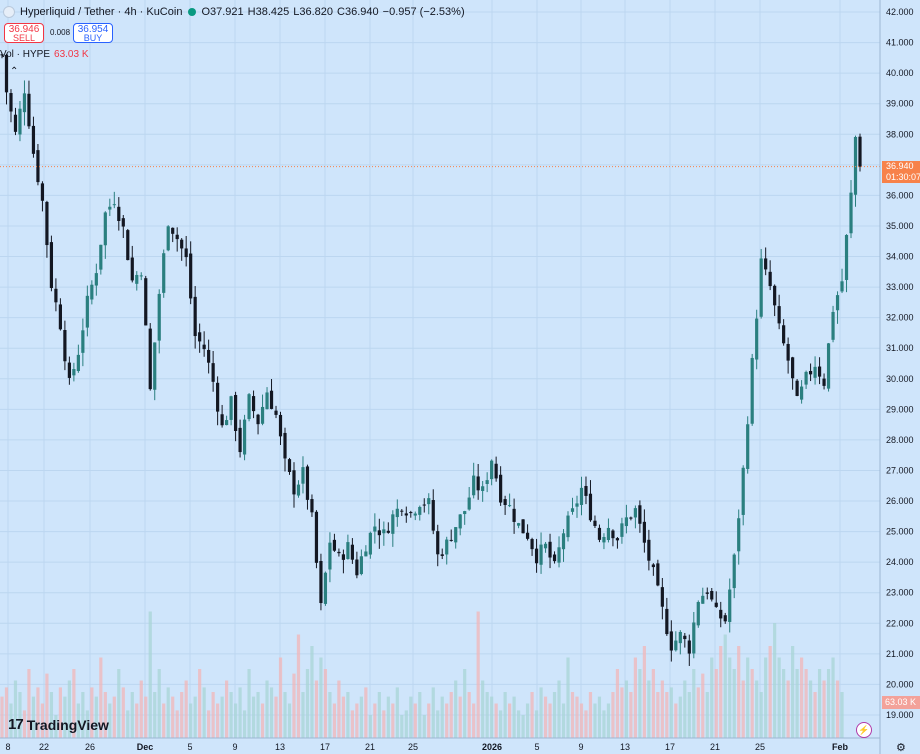 This screenshot has height=754, width=920. I want to click on y-tick-label: 36.000, so click(900, 195).